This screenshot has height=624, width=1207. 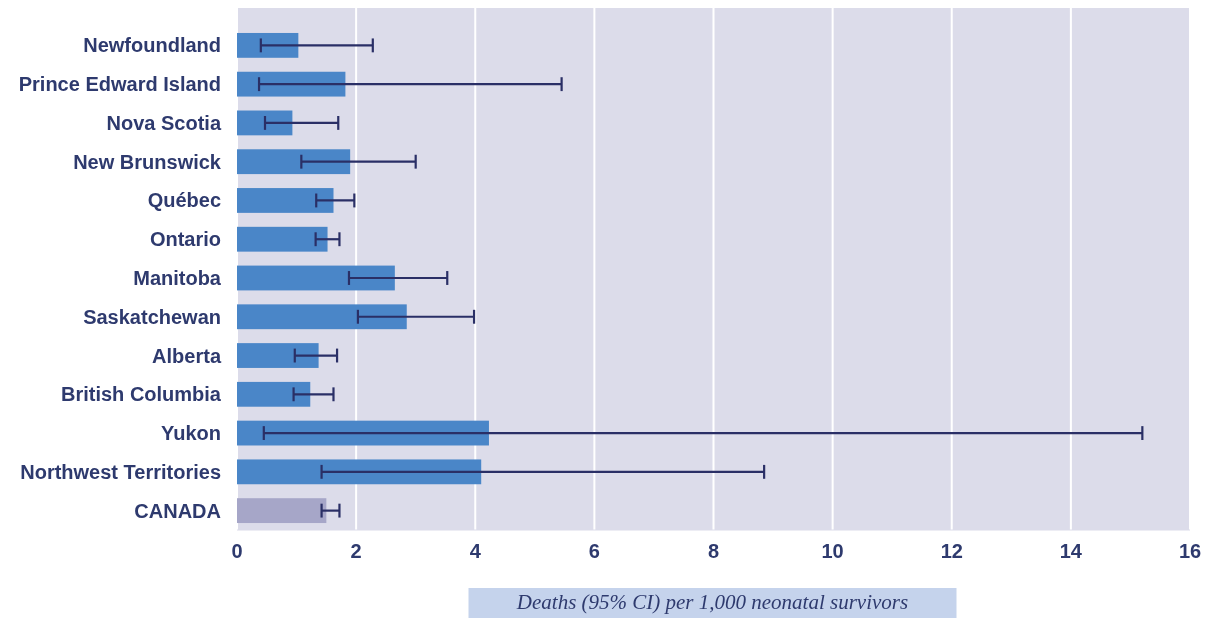 I want to click on x-tick-label: 16, so click(x=1190, y=551).